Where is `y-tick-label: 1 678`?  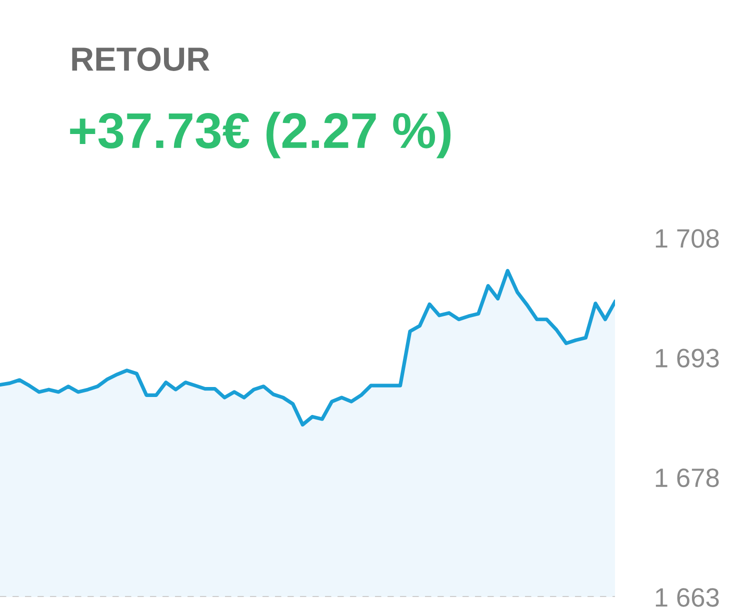
y-tick-label: 1 678 is located at coordinates (687, 478).